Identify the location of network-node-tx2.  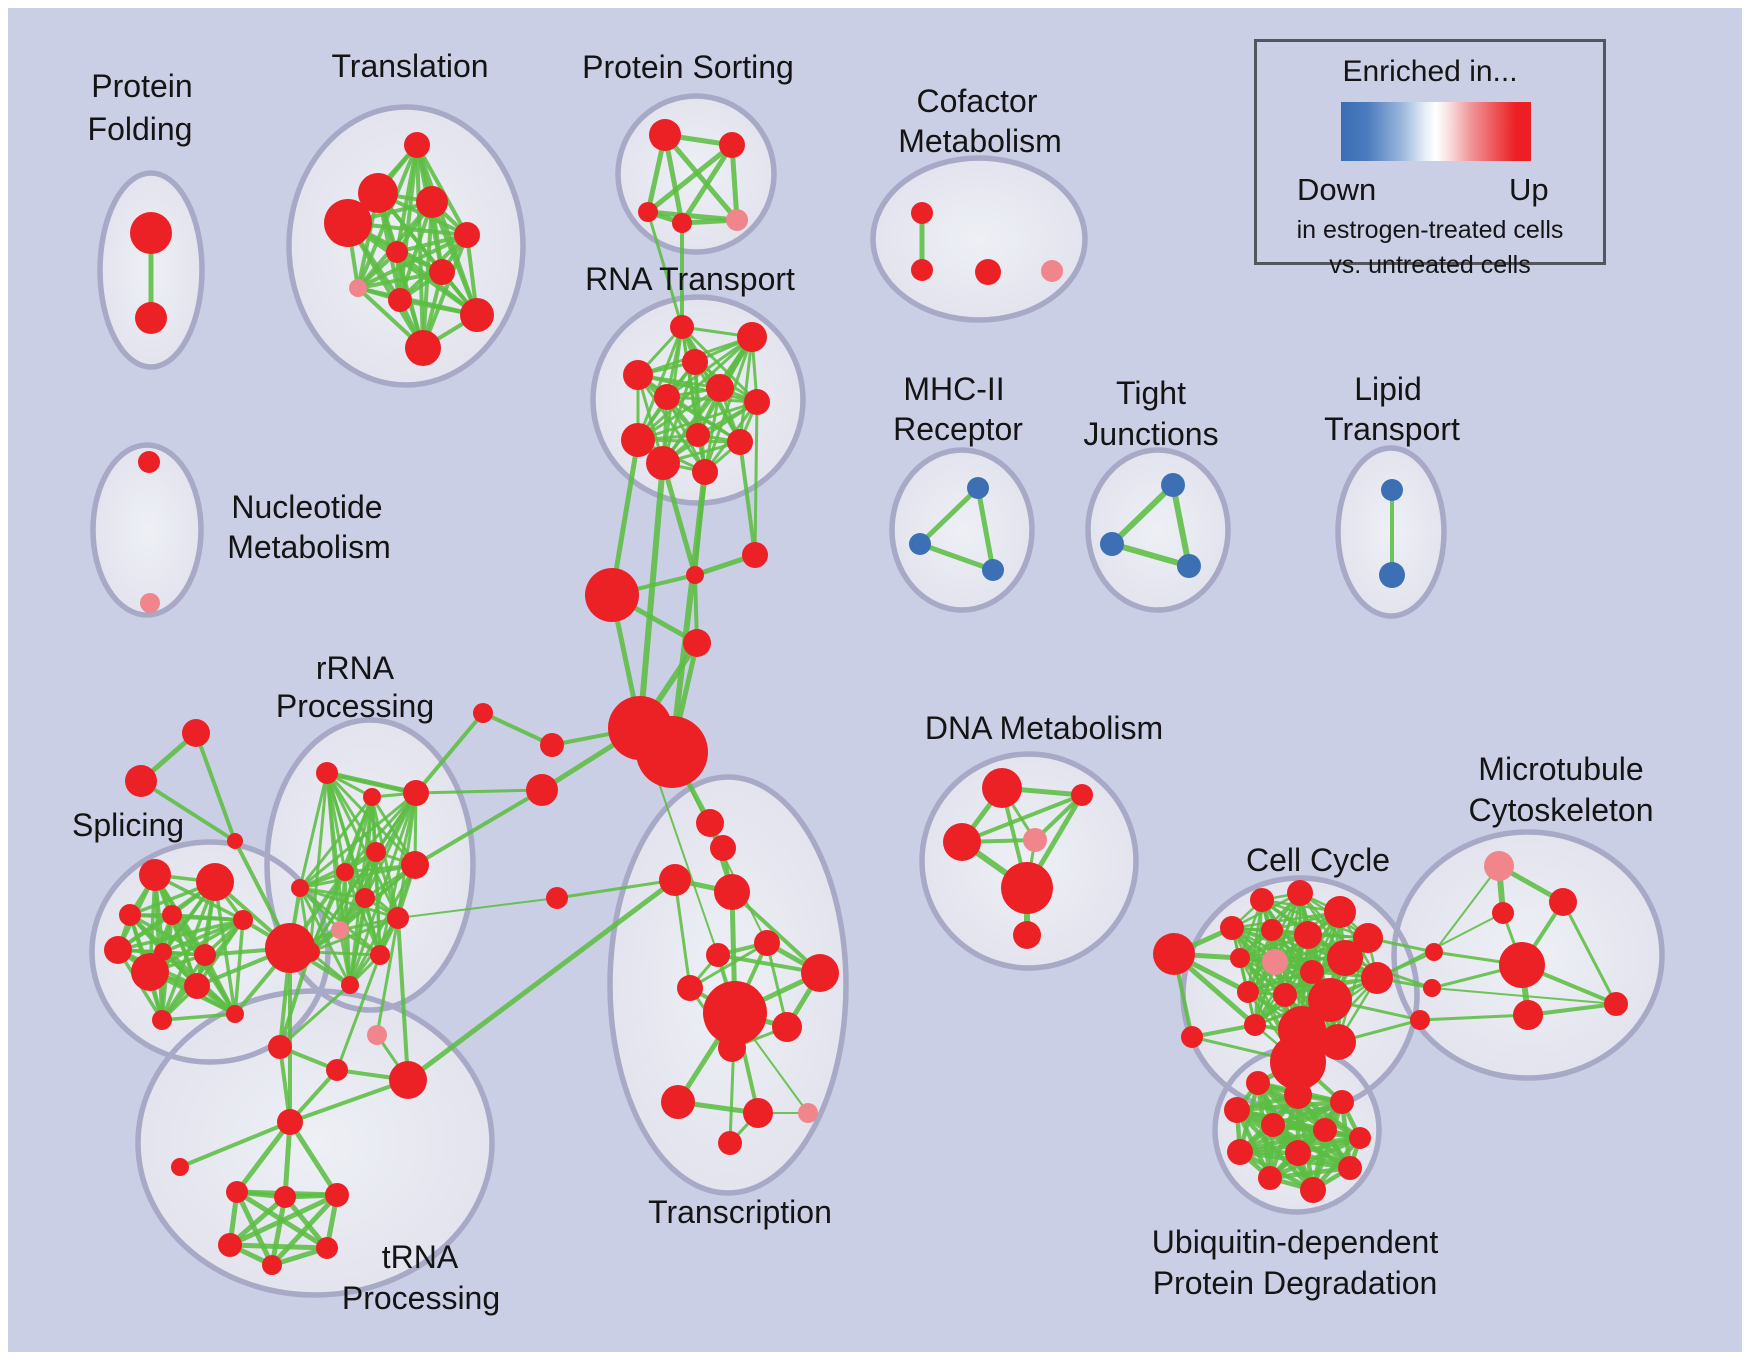
(767, 943).